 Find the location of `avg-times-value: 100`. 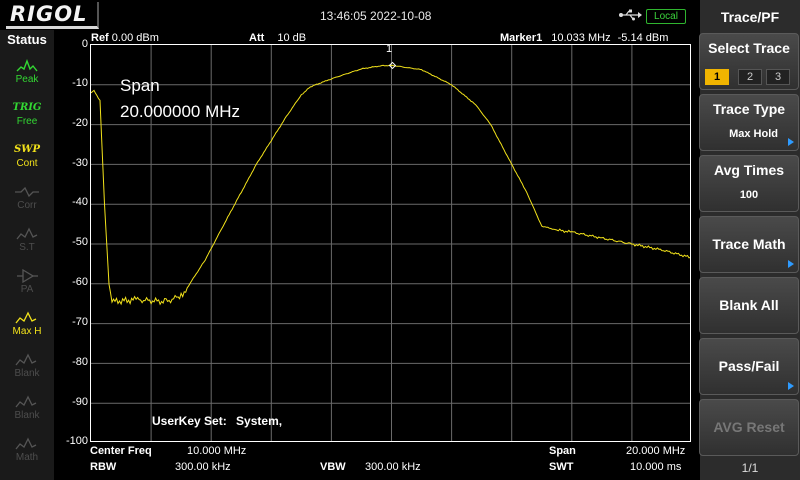

avg-times-value: 100 is located at coordinates (749, 195).